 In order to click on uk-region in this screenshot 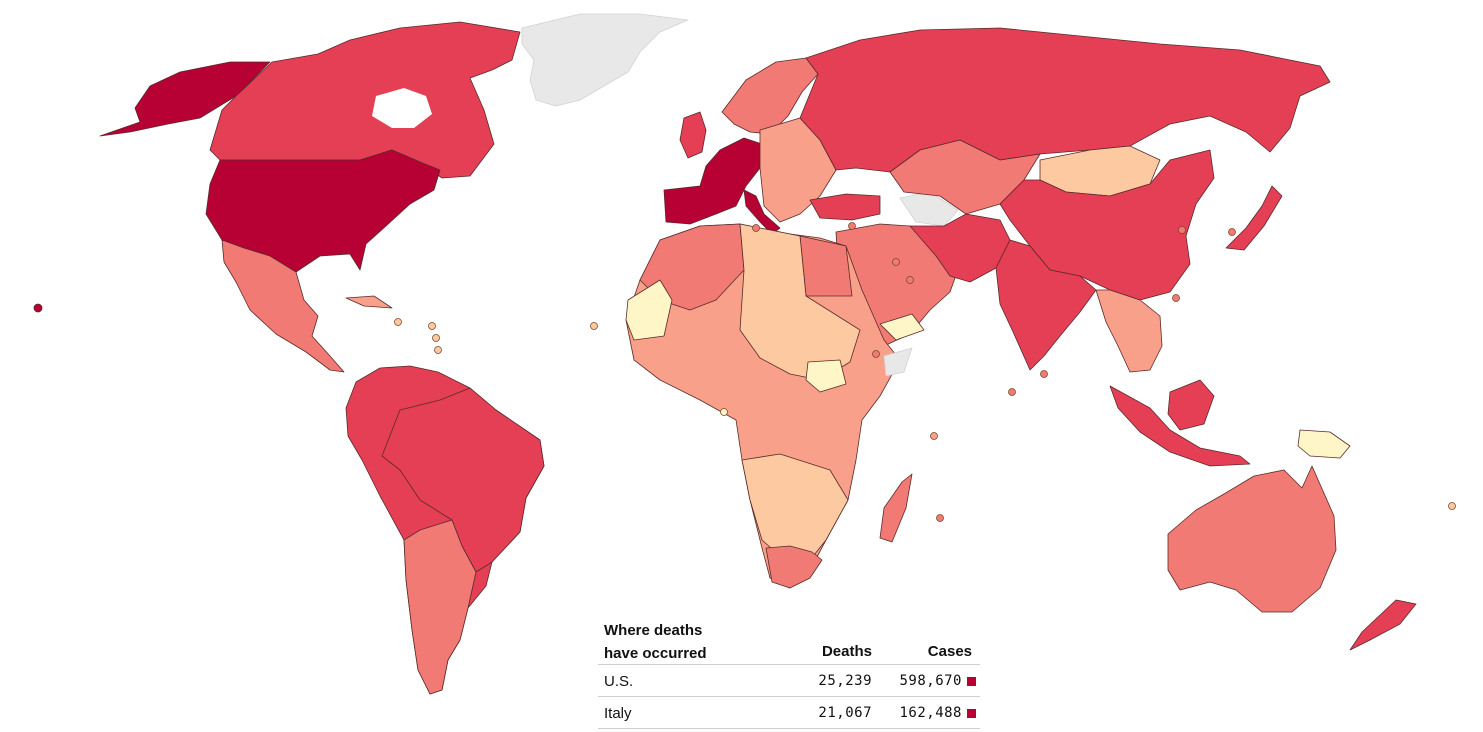, I will do `click(693, 135)`.